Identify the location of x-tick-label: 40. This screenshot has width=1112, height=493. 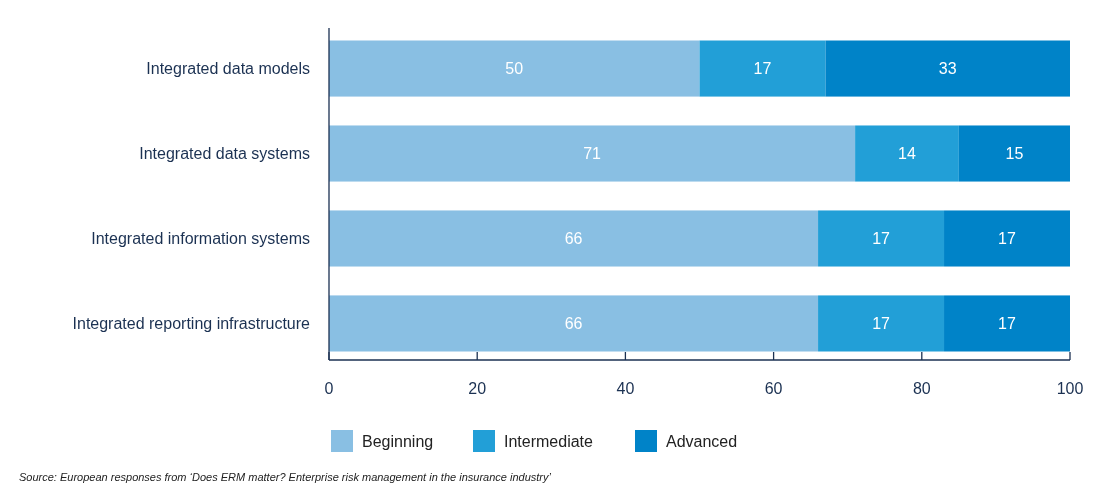
(625, 388).